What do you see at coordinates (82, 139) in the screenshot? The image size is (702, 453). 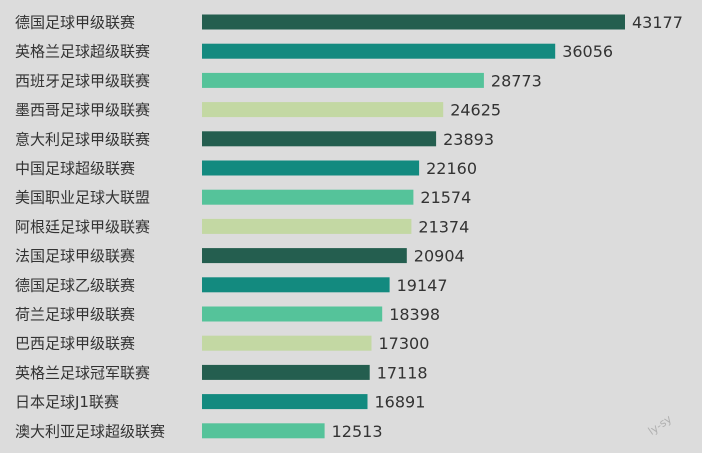 I see `category-label: 意大利足球甲级联赛` at bounding box center [82, 139].